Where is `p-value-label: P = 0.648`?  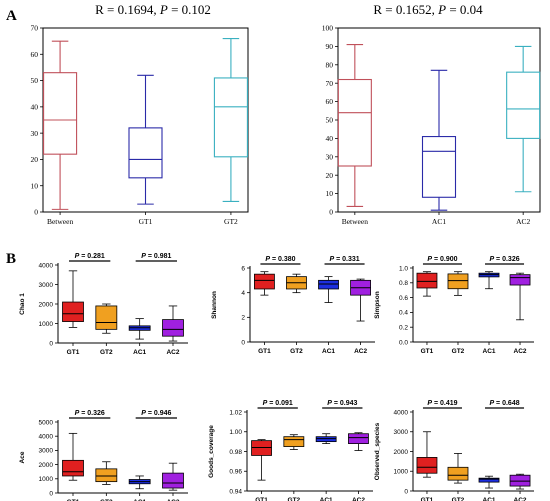 p-value-label: P = 0.648 is located at coordinates (504, 403).